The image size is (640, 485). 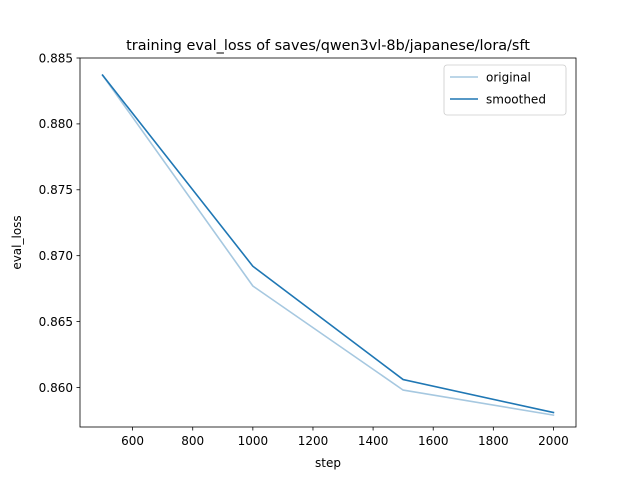 I want to click on x-tick-label: 800, so click(x=192, y=441).